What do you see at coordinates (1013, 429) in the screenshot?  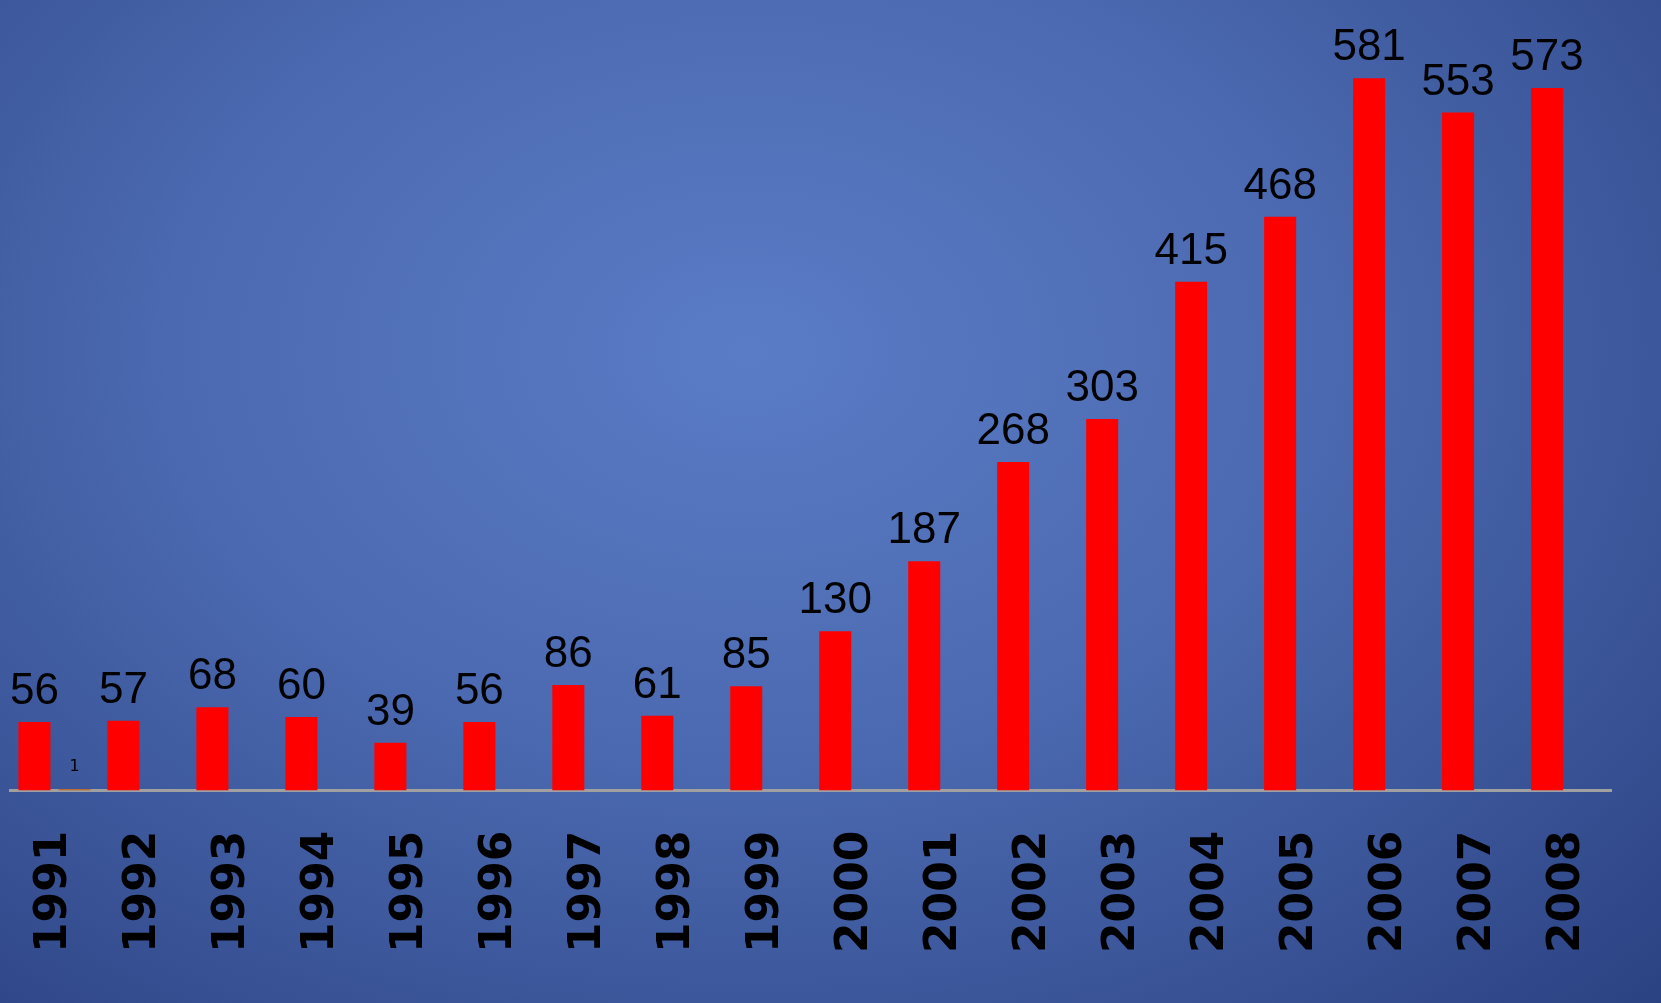 I see `data-label: 268` at bounding box center [1013, 429].